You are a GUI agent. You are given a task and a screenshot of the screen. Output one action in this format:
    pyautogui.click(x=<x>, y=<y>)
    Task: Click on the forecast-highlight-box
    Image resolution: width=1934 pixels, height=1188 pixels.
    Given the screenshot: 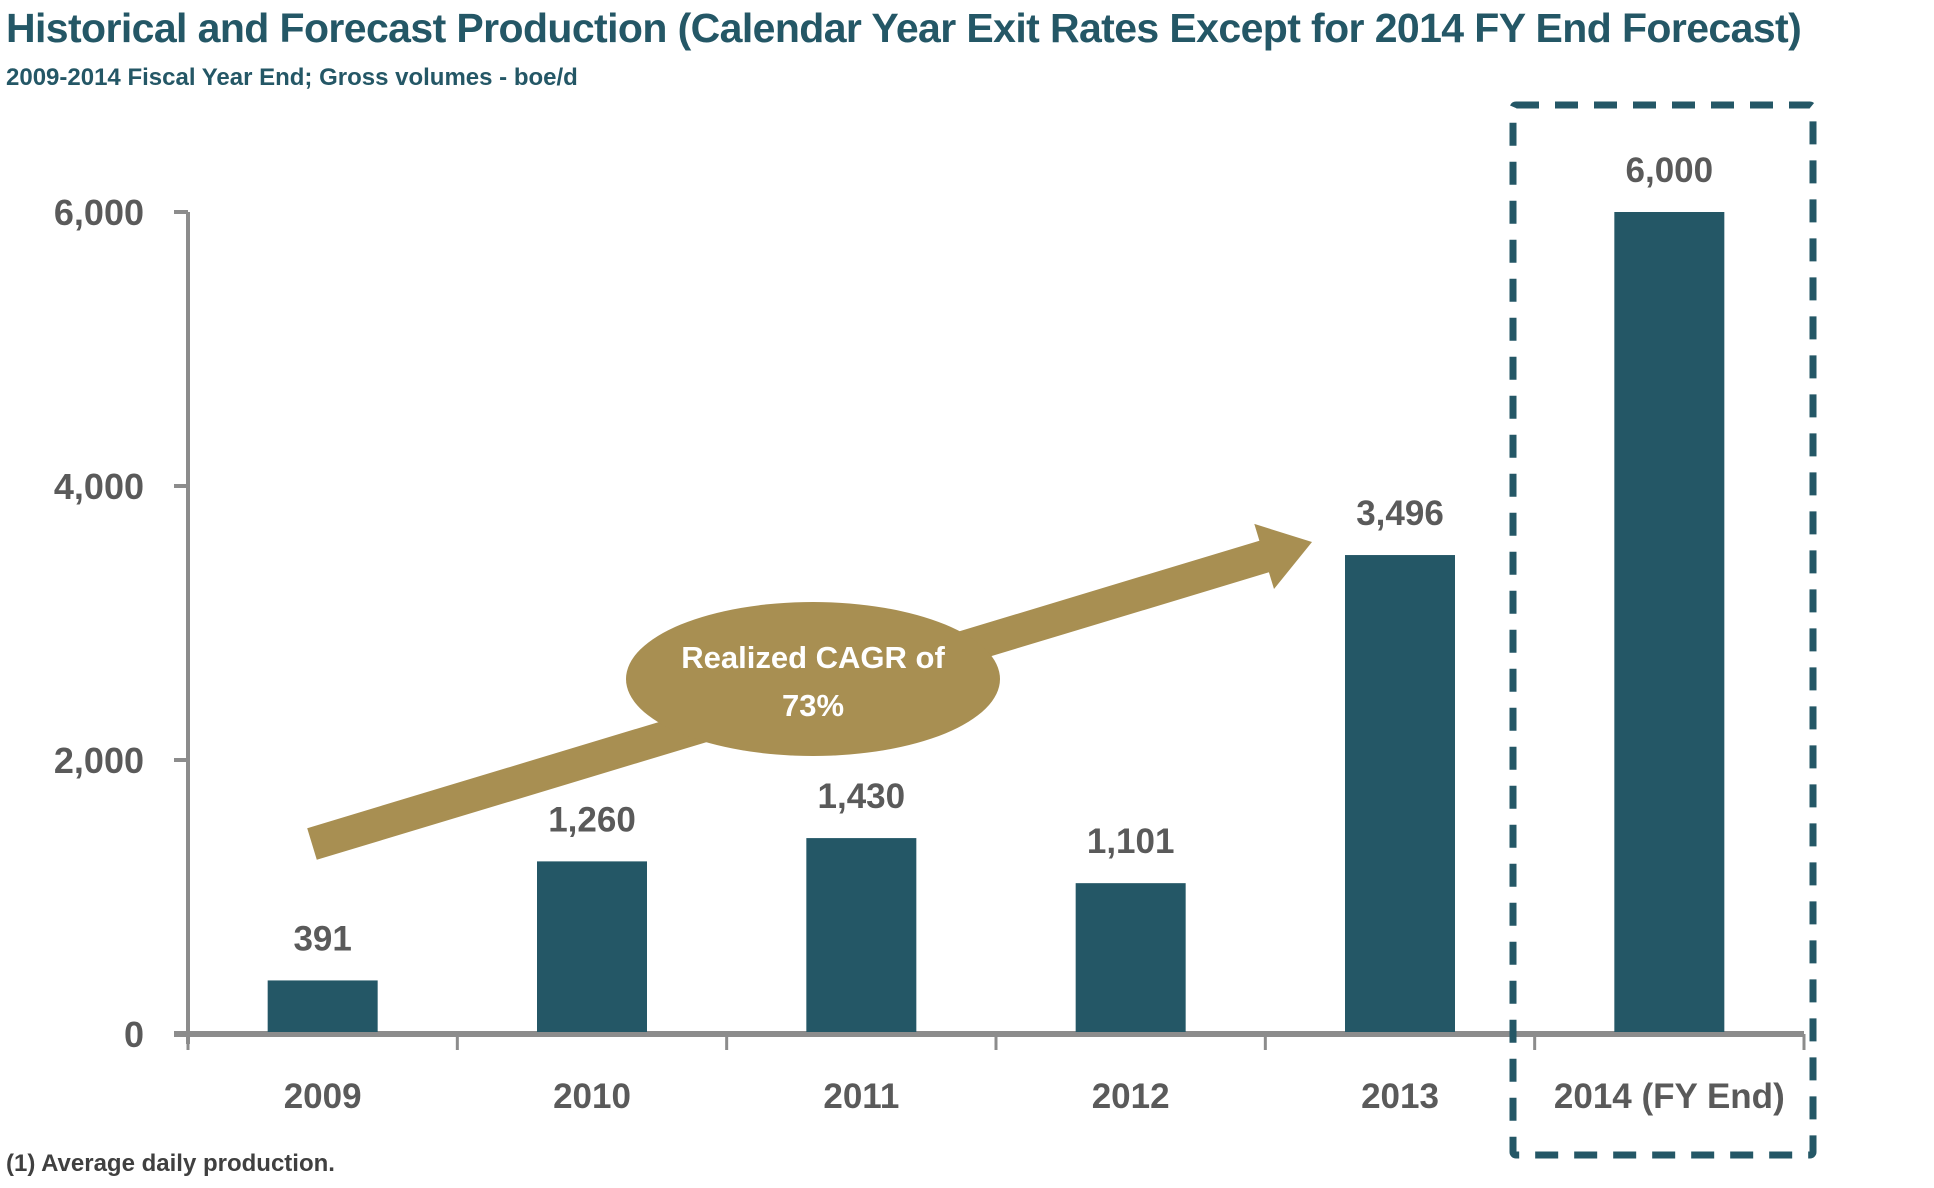 What is the action you would take?
    pyautogui.click(x=1663, y=630)
    